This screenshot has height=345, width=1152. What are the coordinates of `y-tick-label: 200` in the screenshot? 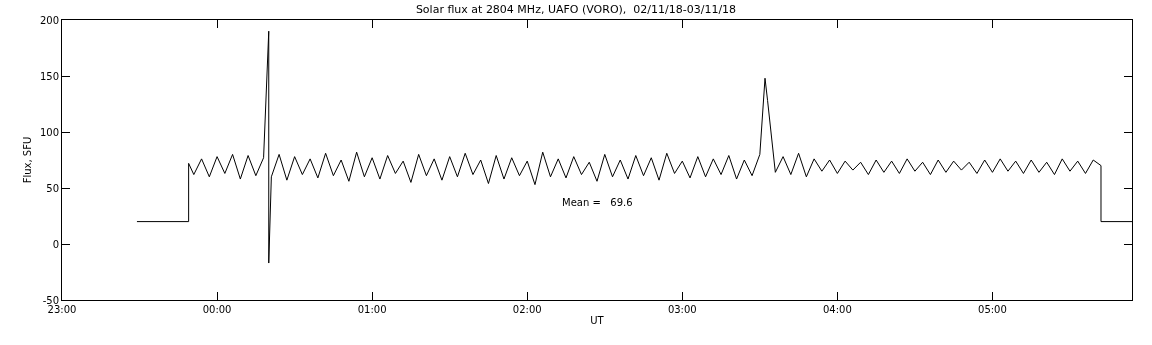 It's located at (49, 20).